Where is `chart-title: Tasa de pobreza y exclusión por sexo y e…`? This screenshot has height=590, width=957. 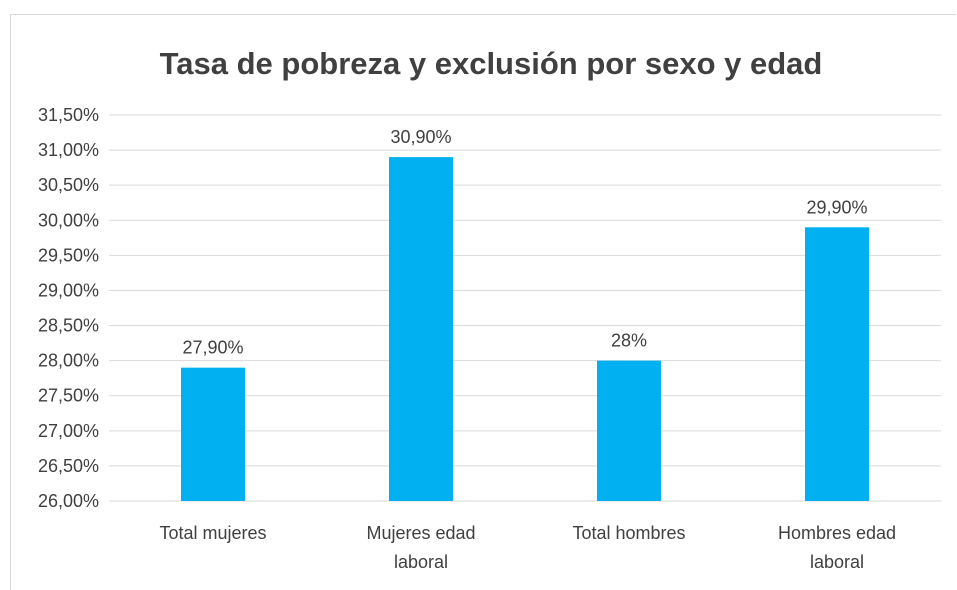
chart-title: Tasa de pobreza y exclusión por sexo y e… is located at coordinates (491, 63).